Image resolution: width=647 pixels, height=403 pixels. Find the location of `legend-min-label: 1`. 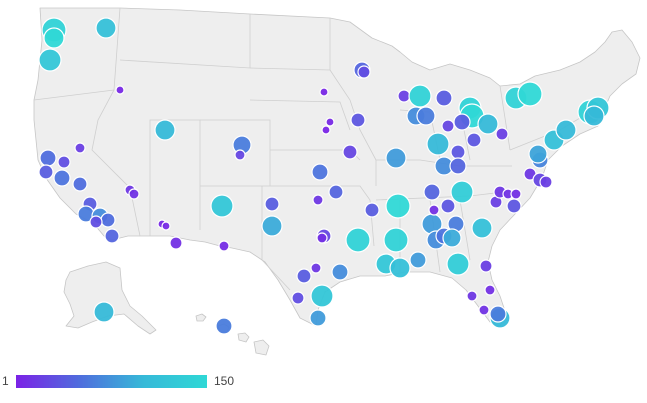

legend-min-label: 1 is located at coordinates (5, 381).